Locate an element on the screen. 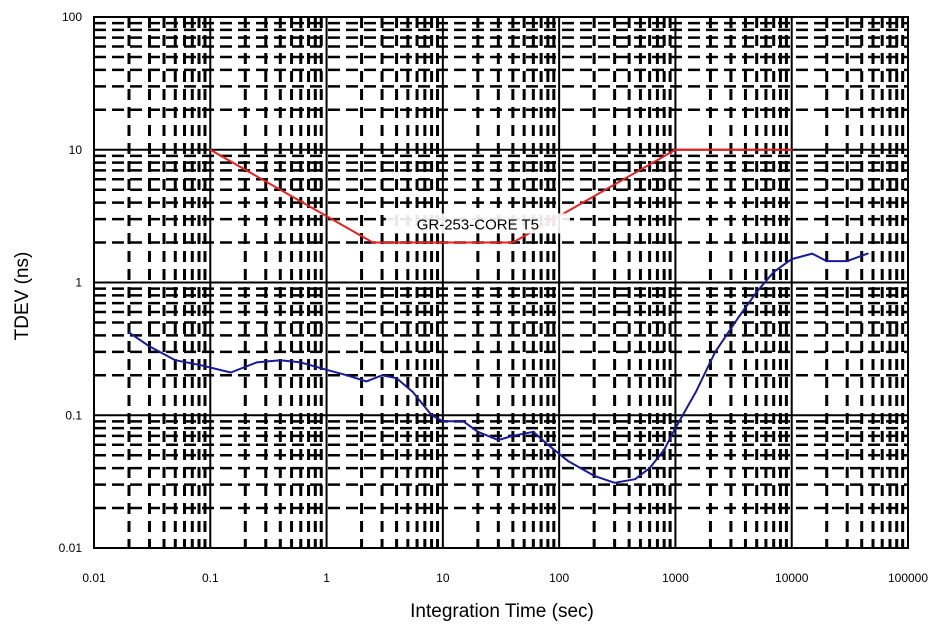 The image size is (939, 626). y-tick-label: 1 is located at coordinates (78, 283).